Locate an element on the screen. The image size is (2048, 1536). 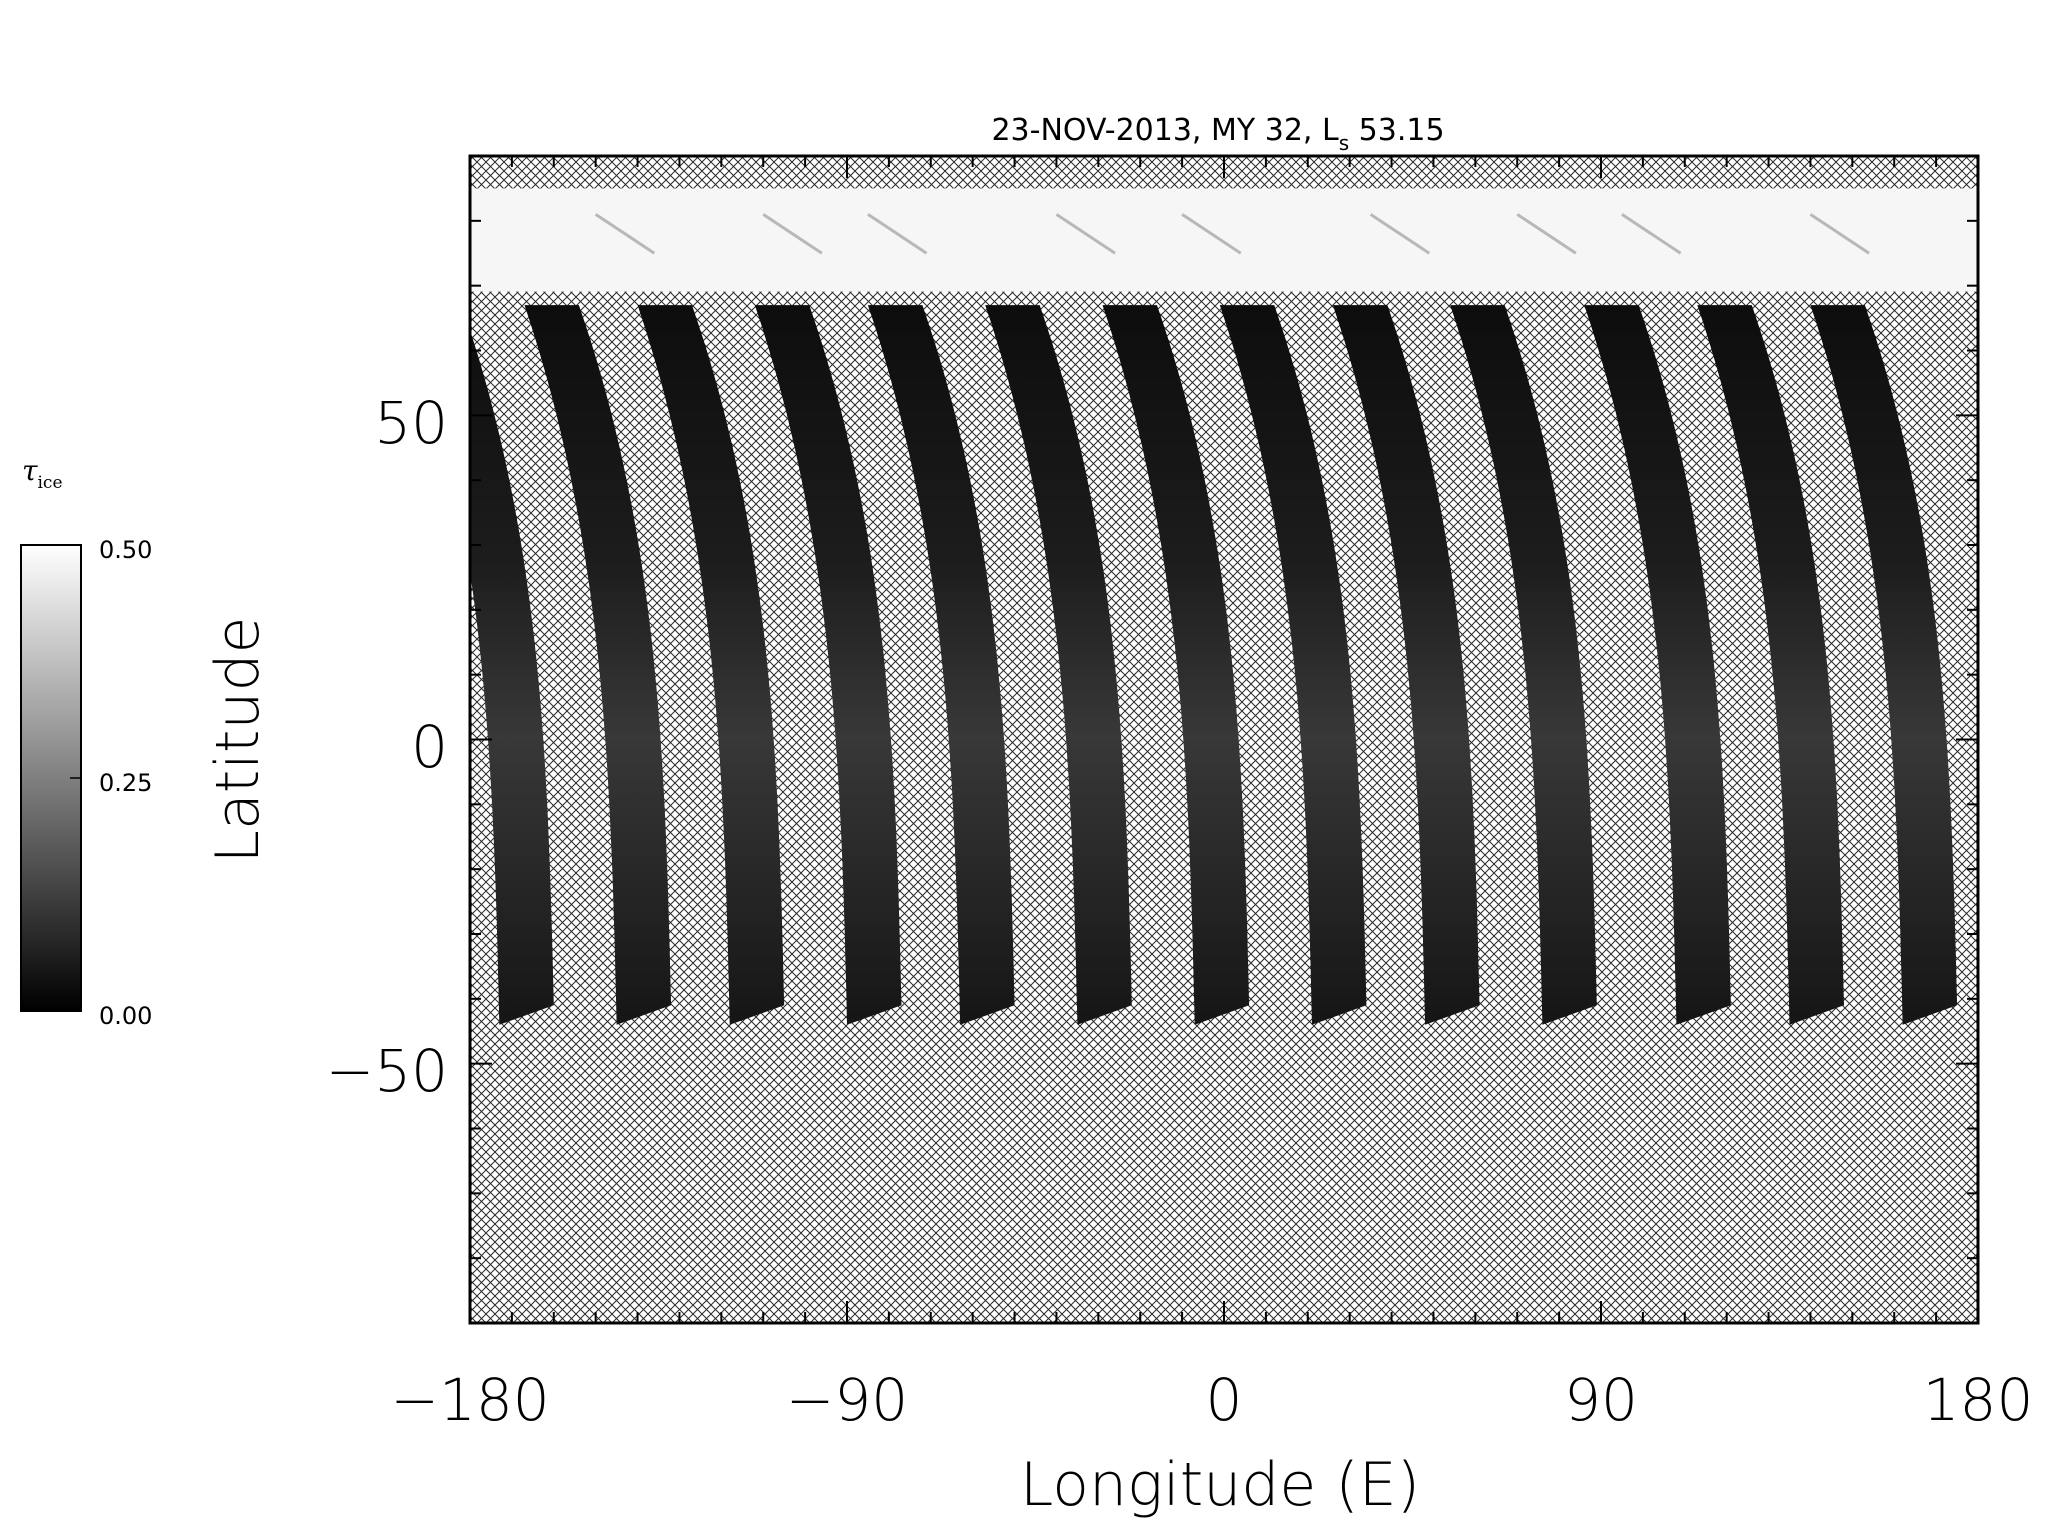
colorbar-title: τice is located at coordinates (42, 473).